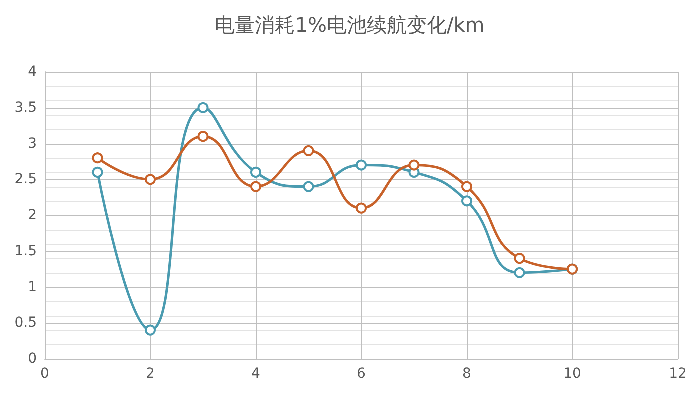 This screenshot has height=409, width=700. I want to click on x-tick-label: 0, so click(45, 374).